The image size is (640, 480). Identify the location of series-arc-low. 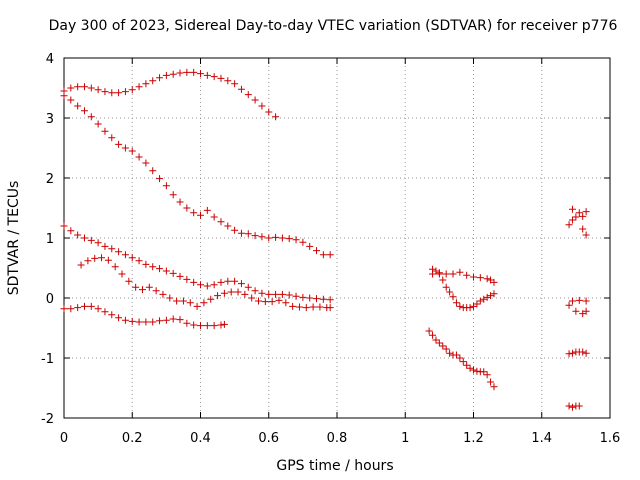
(144, 316).